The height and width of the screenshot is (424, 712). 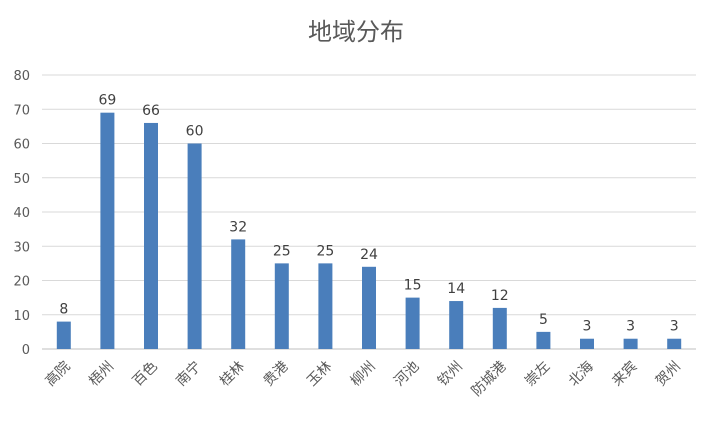 I want to click on x-axis-ticks: 高院 梧州 百色 南宁 桂林 贵港 玉林 柳州 河池 钦州 防城港 崇左 北海 来宾 贺州, so click(x=363, y=379).